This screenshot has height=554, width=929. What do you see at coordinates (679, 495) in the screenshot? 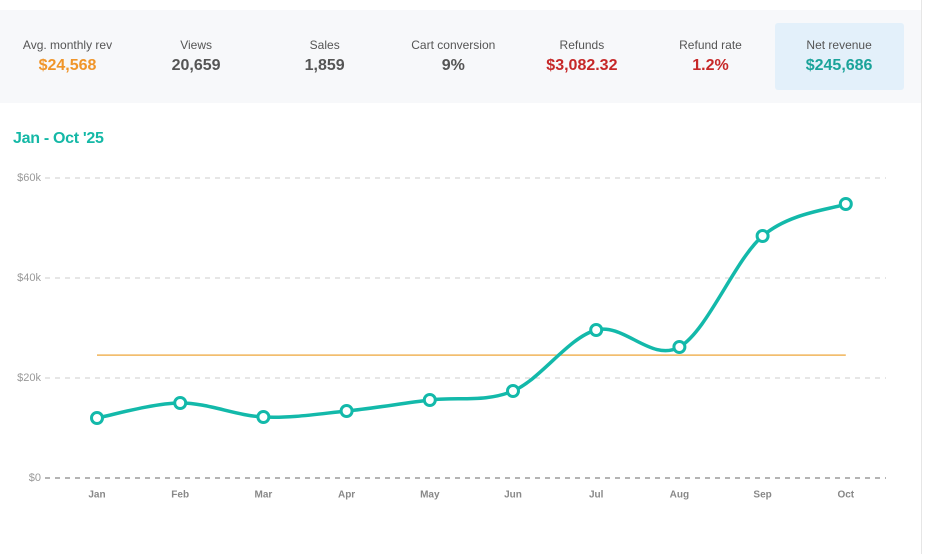
I see `x-tick-label: Aug` at bounding box center [679, 495].